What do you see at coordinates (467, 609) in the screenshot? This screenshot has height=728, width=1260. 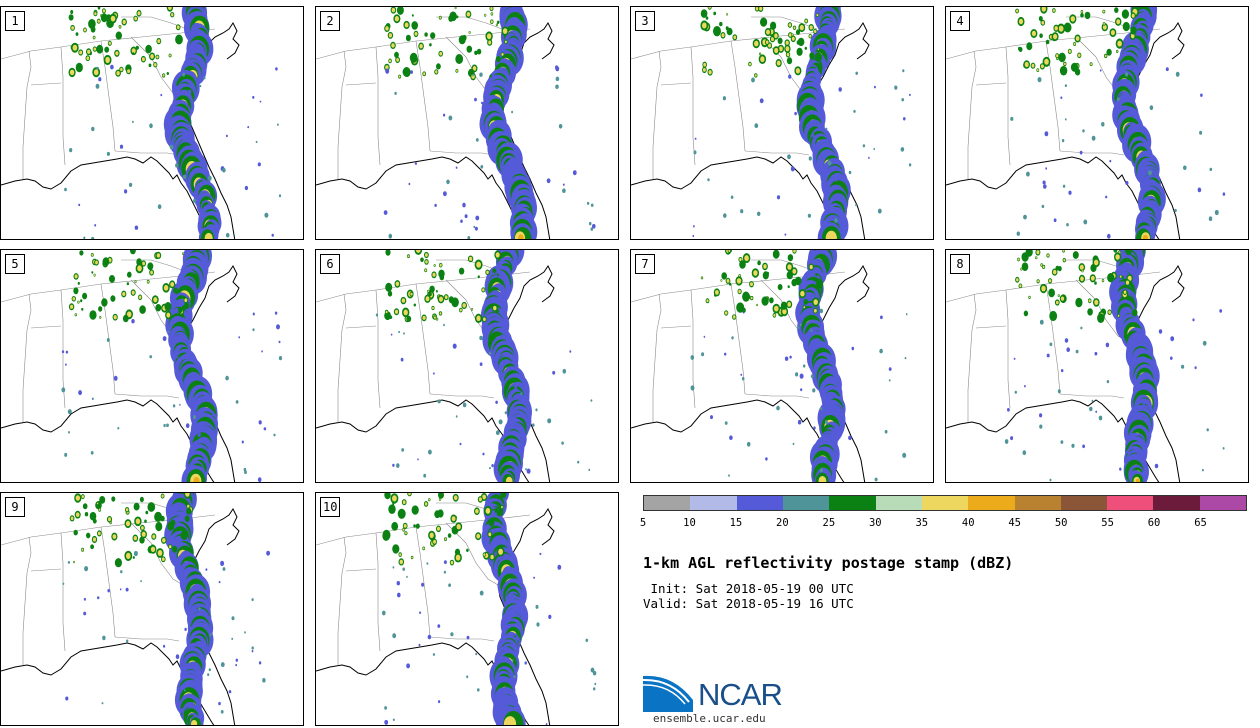 I see `member-panel: 10` at bounding box center [467, 609].